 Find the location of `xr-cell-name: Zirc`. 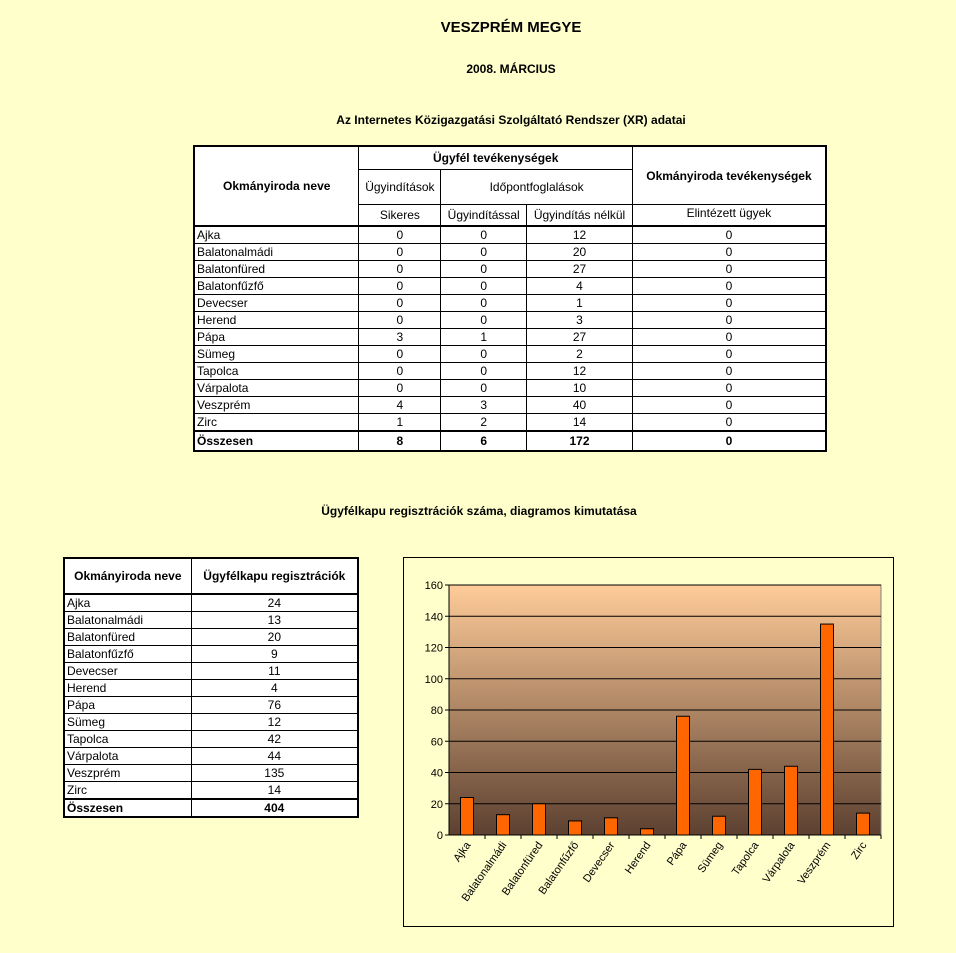

xr-cell-name: Zirc is located at coordinates (276, 422).